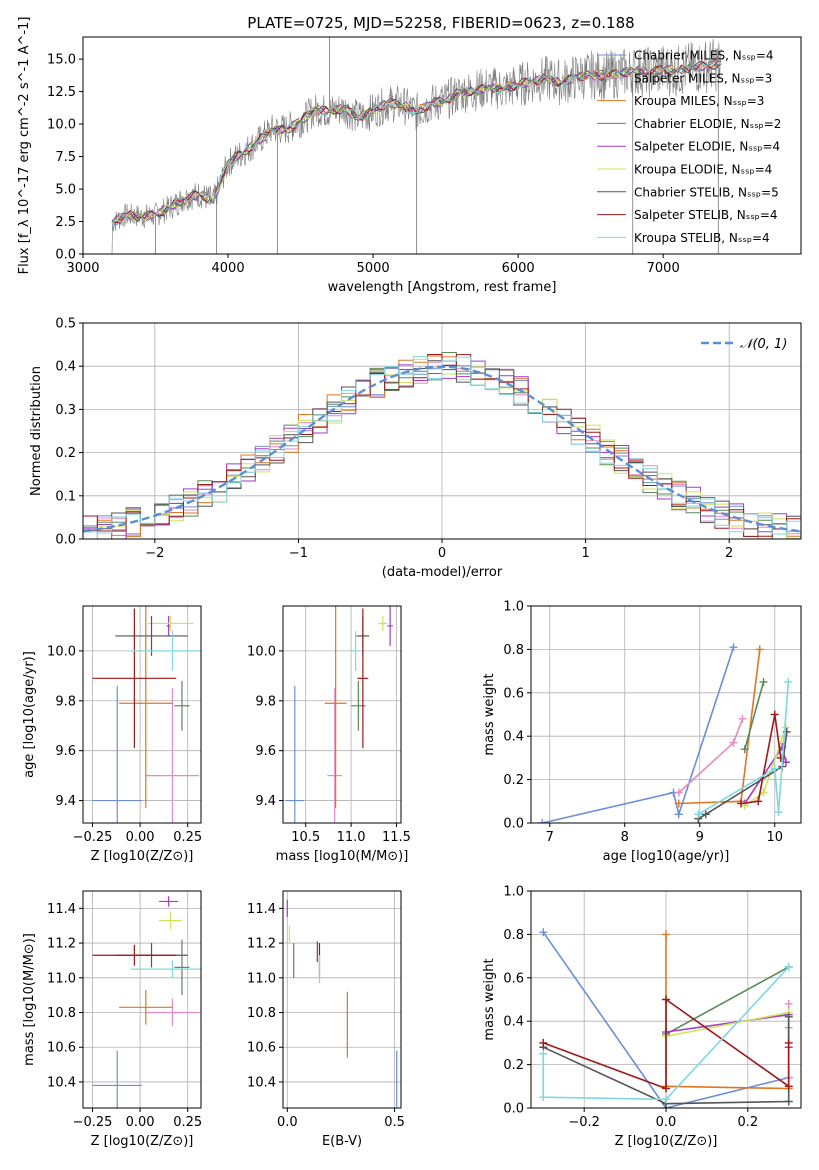 The height and width of the screenshot is (1170, 819). Describe the element at coordinates (305, 837) in the screenshot. I see `massage-xtick-label: 10.5` at that location.